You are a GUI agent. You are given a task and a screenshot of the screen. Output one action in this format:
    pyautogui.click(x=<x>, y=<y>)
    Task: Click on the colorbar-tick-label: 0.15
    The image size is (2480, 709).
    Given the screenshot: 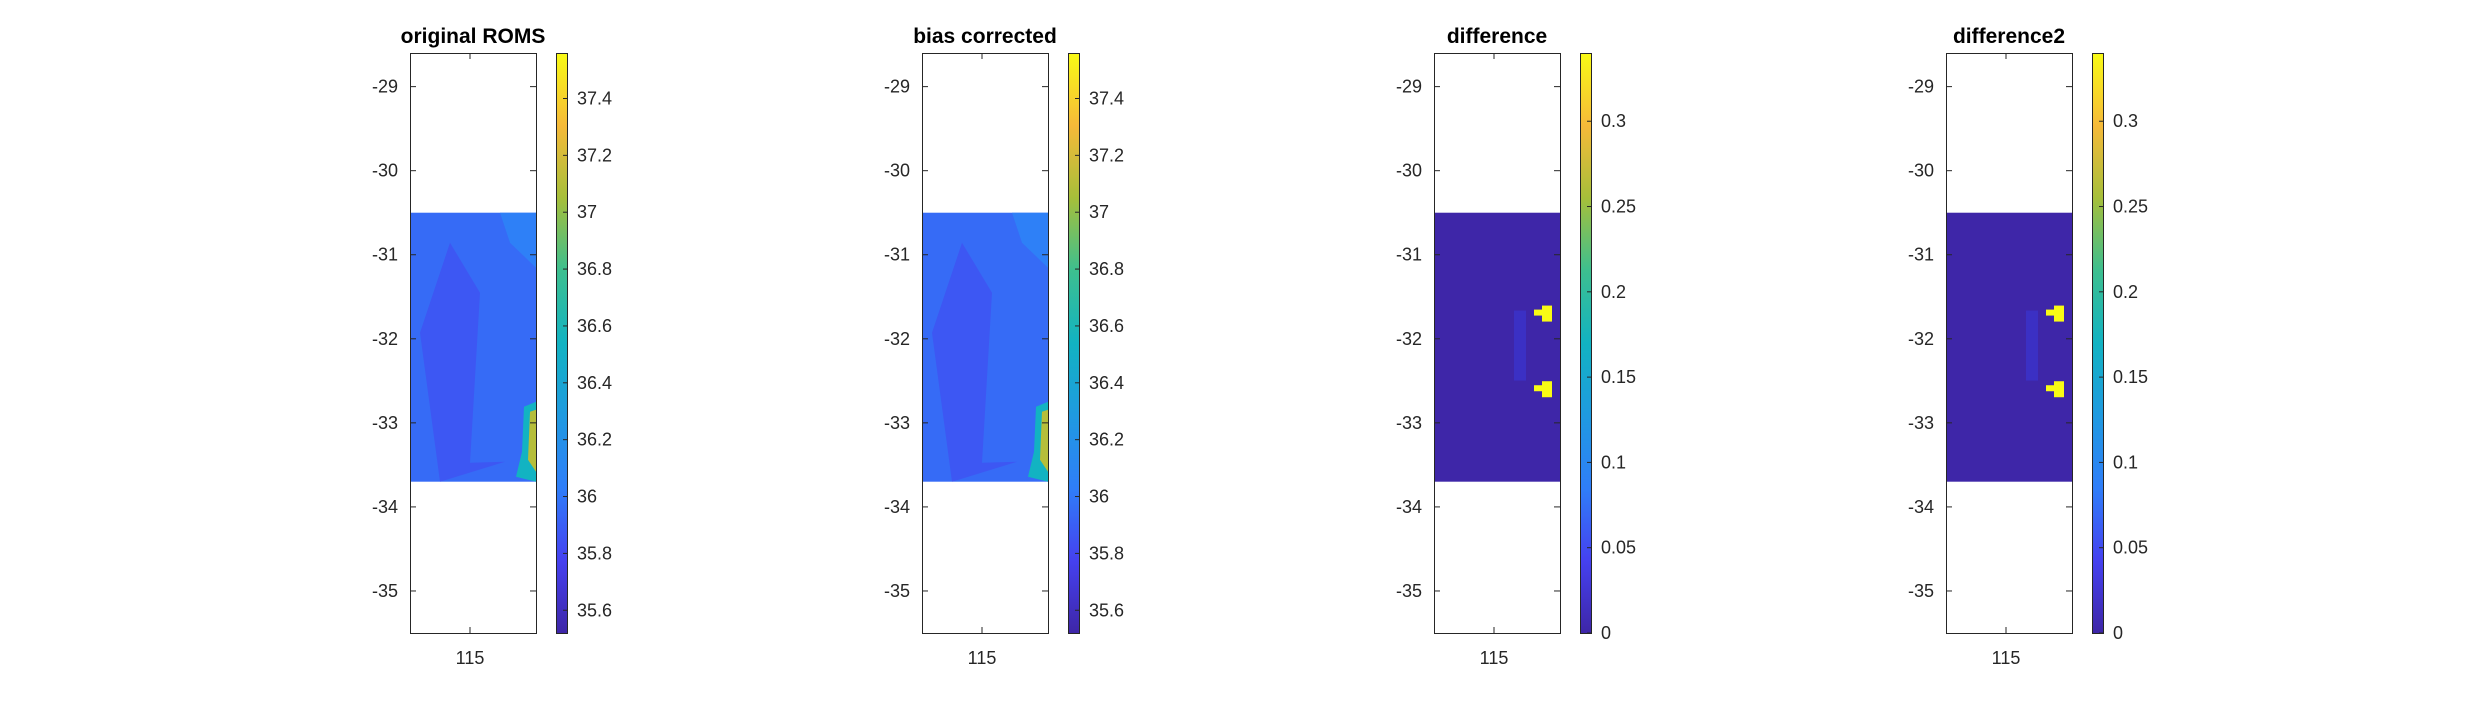 What is the action you would take?
    pyautogui.click(x=2130, y=377)
    